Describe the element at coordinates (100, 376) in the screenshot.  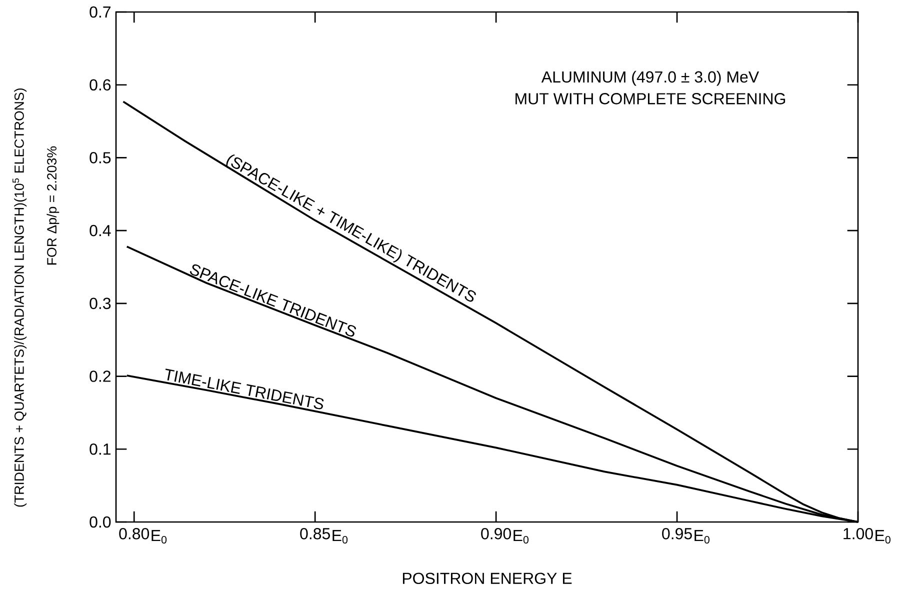
I see `y-tick-label: 0.2` at that location.